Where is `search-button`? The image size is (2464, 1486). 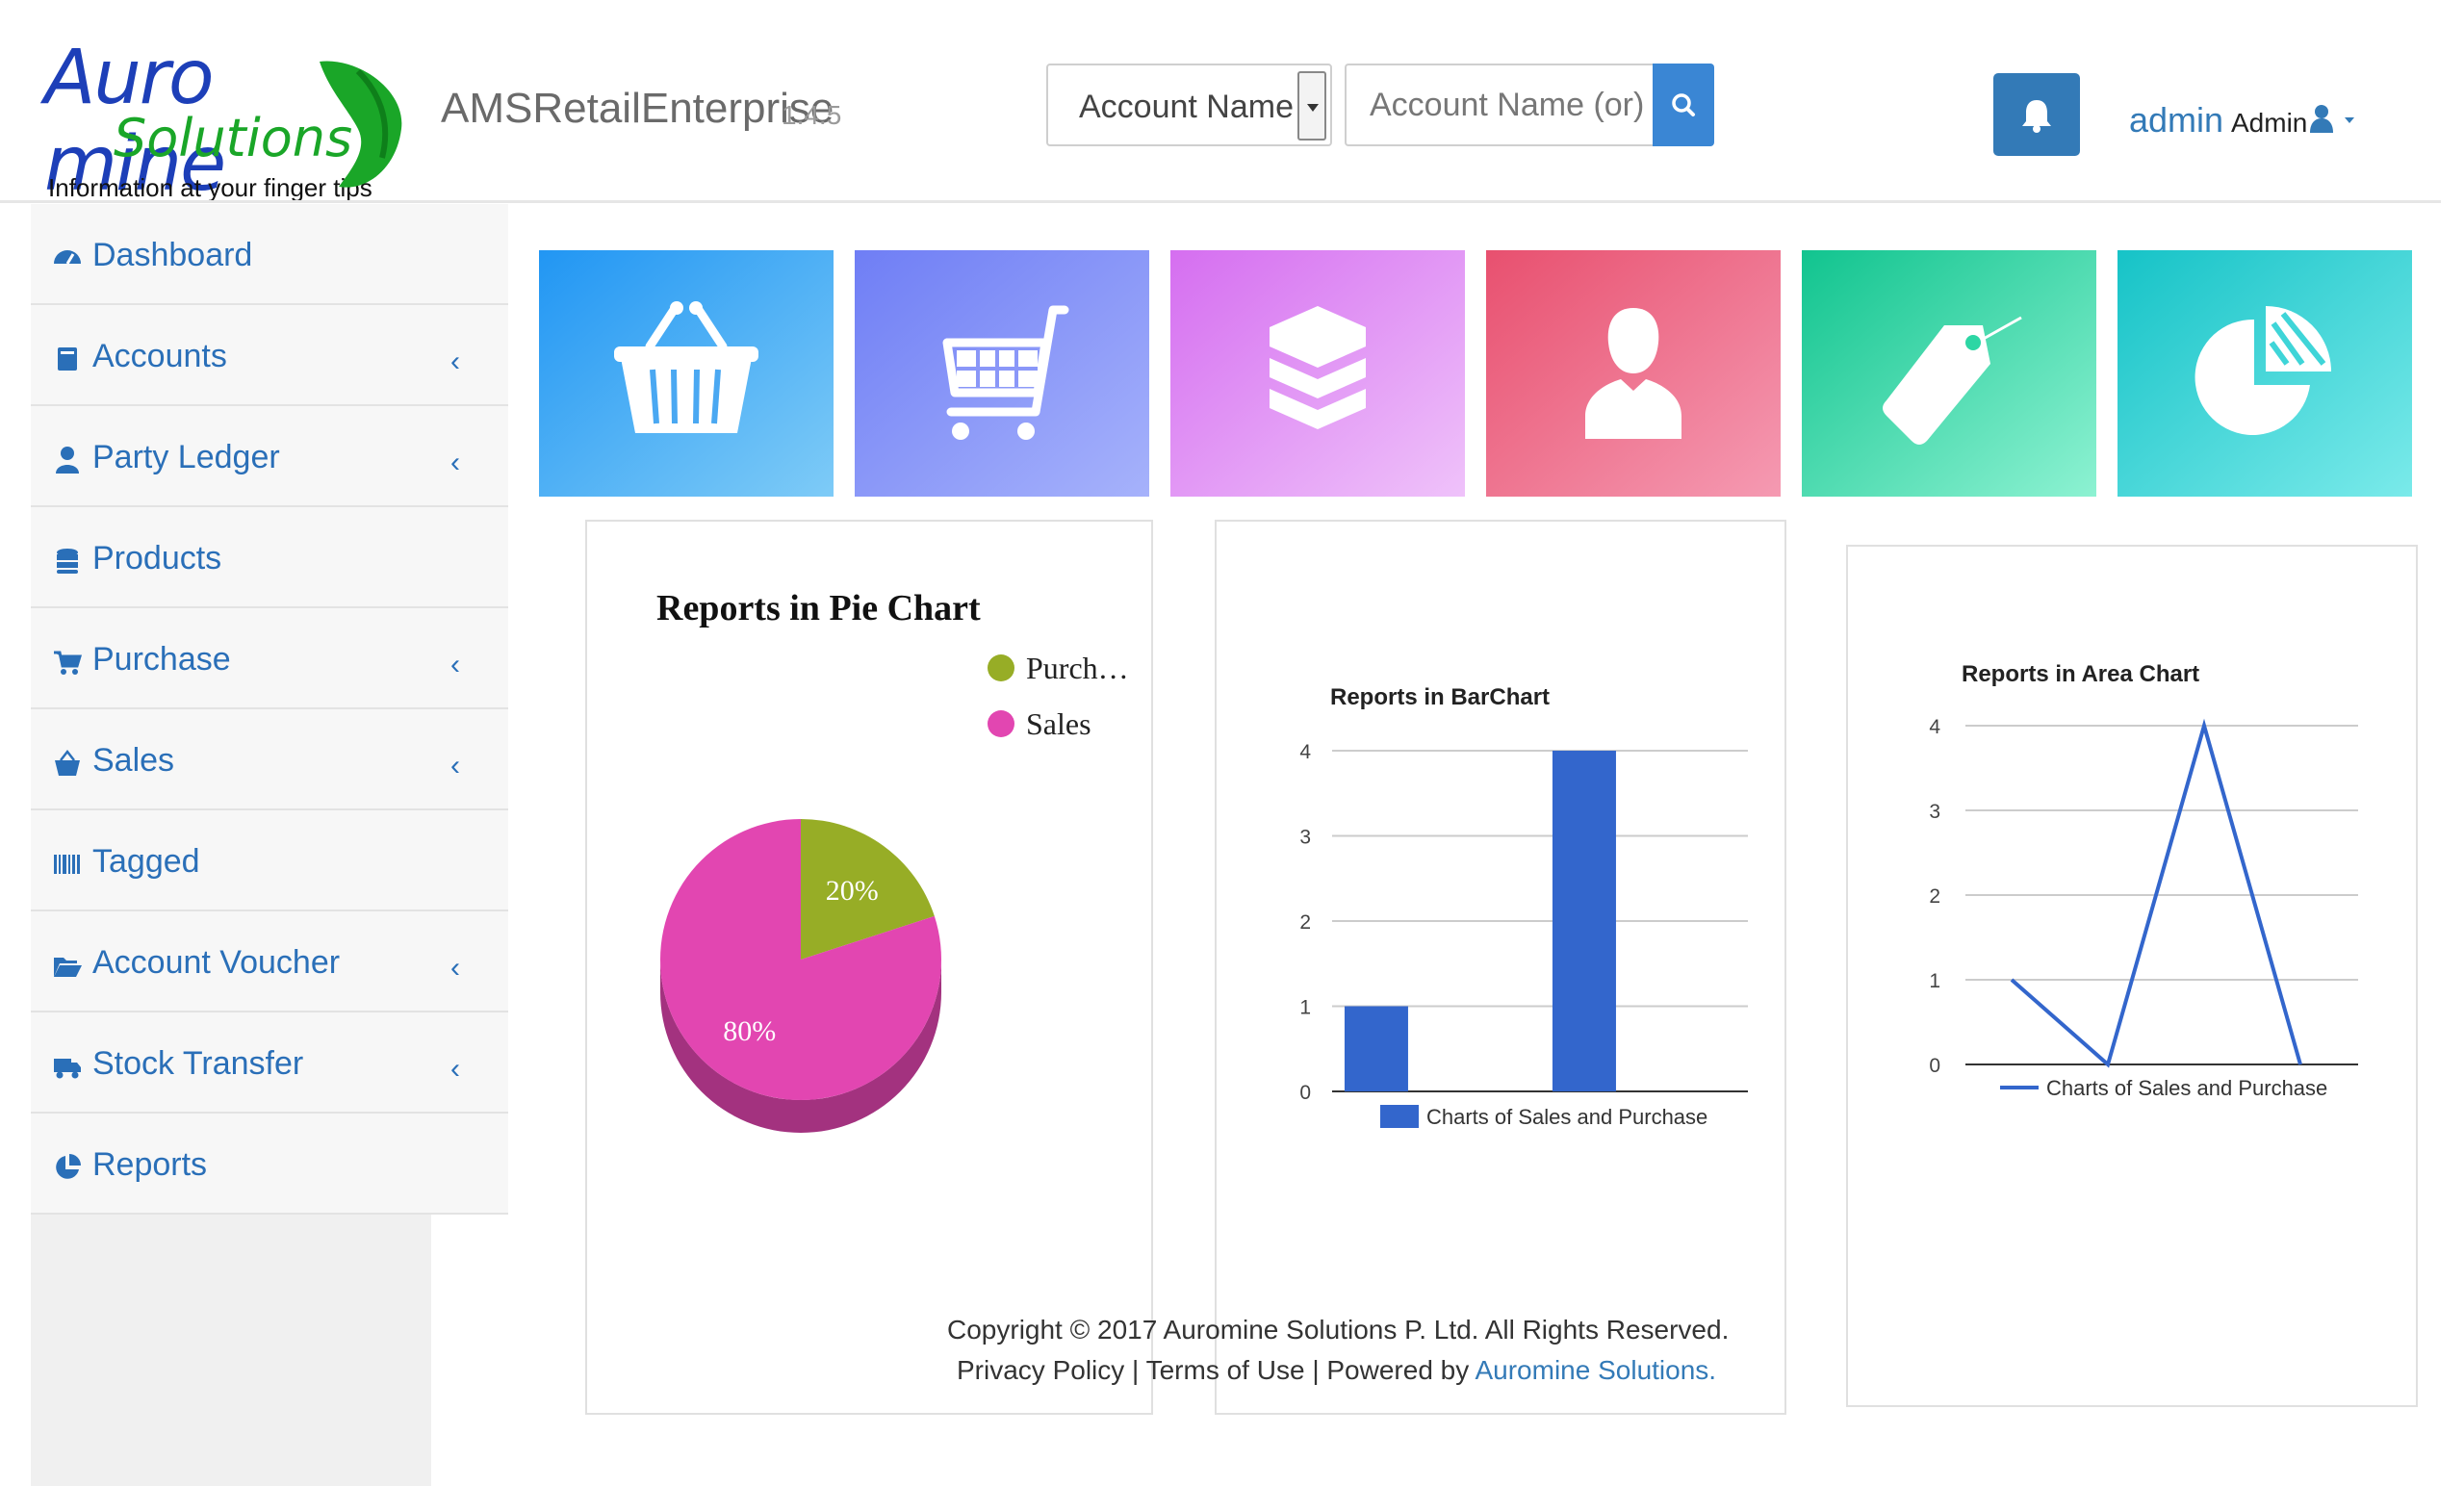 search-button is located at coordinates (1683, 105).